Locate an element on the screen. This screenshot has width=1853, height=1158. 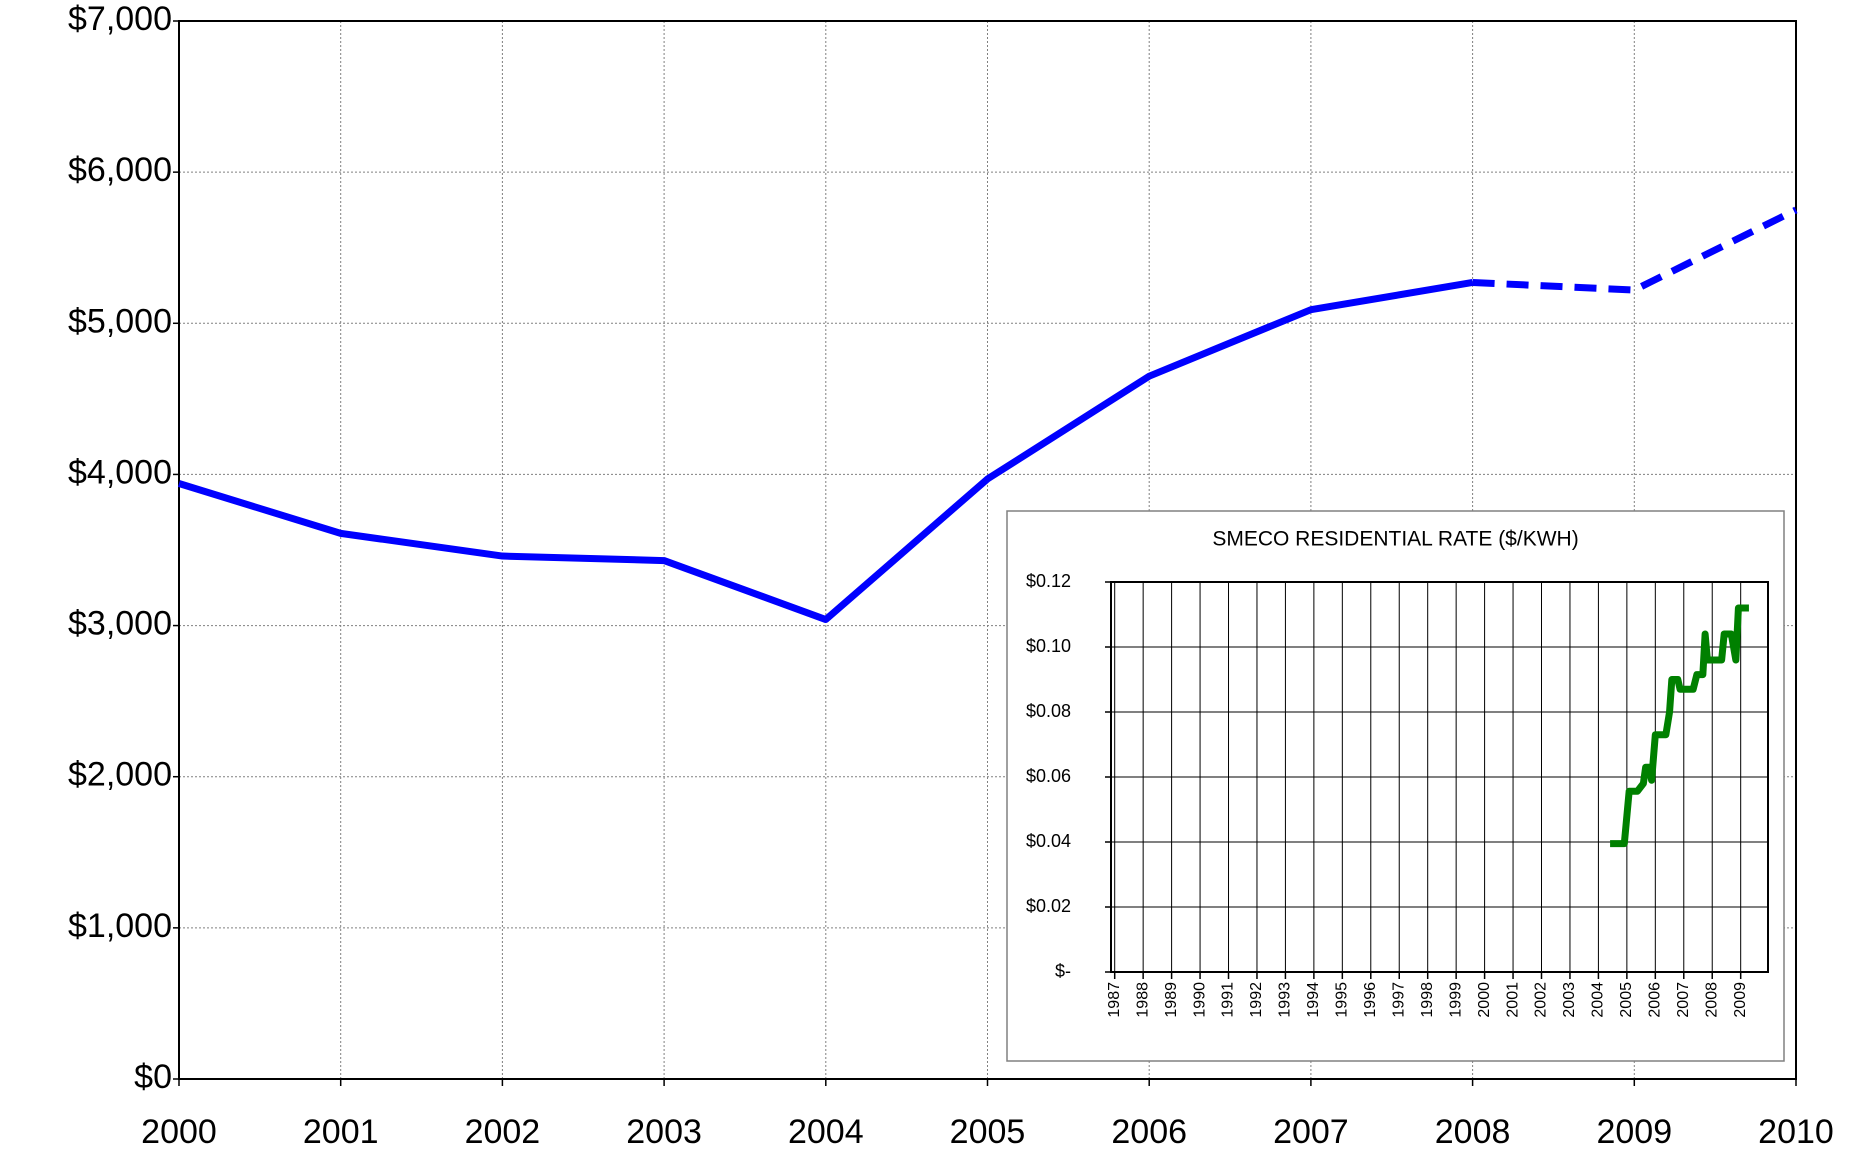
x-tick-label: 1996 is located at coordinates (1370, 1000).